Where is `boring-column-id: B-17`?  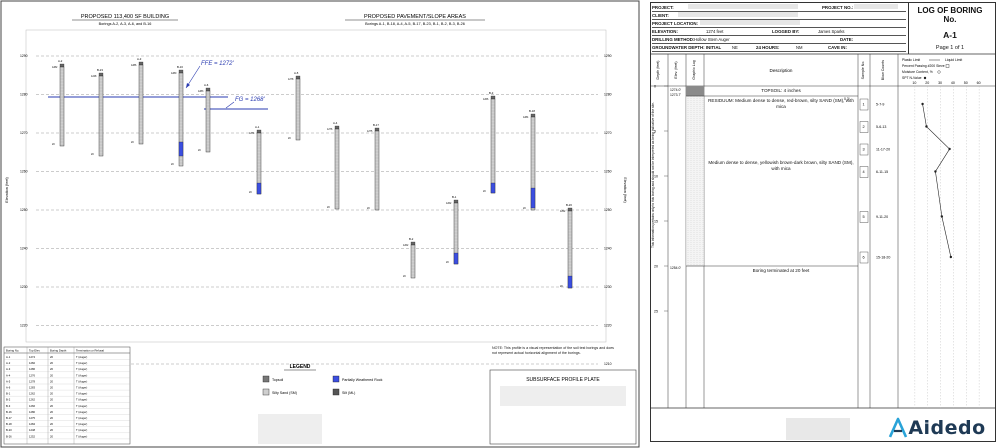 boring-column-id: B-17 is located at coordinates (376, 125).